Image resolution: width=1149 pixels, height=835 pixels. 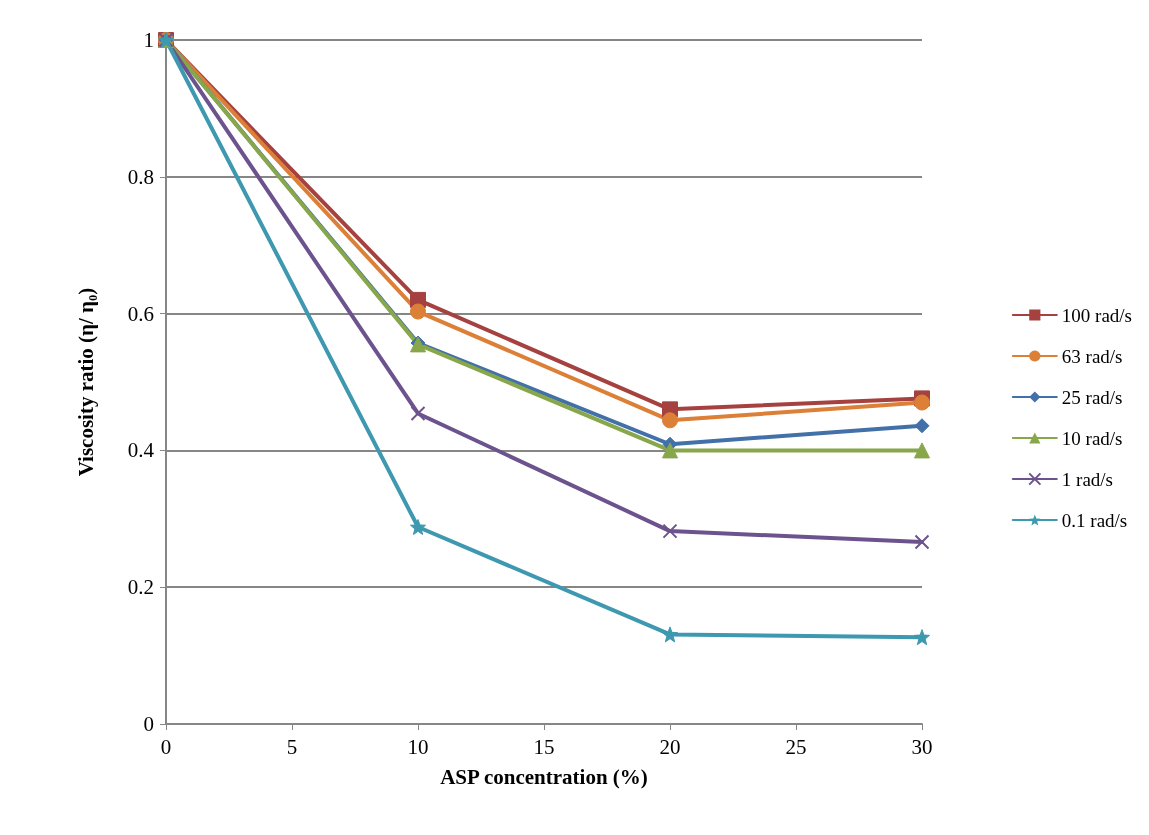 I want to click on legend-label: 63 rad/s, so click(x=1092, y=356).